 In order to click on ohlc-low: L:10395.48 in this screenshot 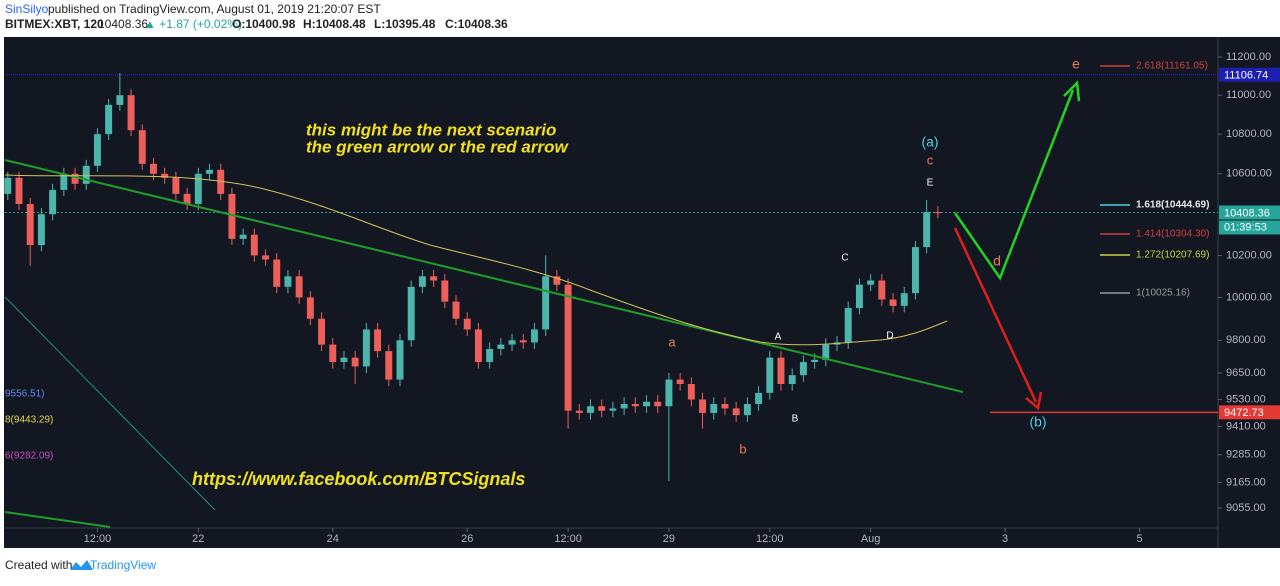, I will do `click(405, 24)`.